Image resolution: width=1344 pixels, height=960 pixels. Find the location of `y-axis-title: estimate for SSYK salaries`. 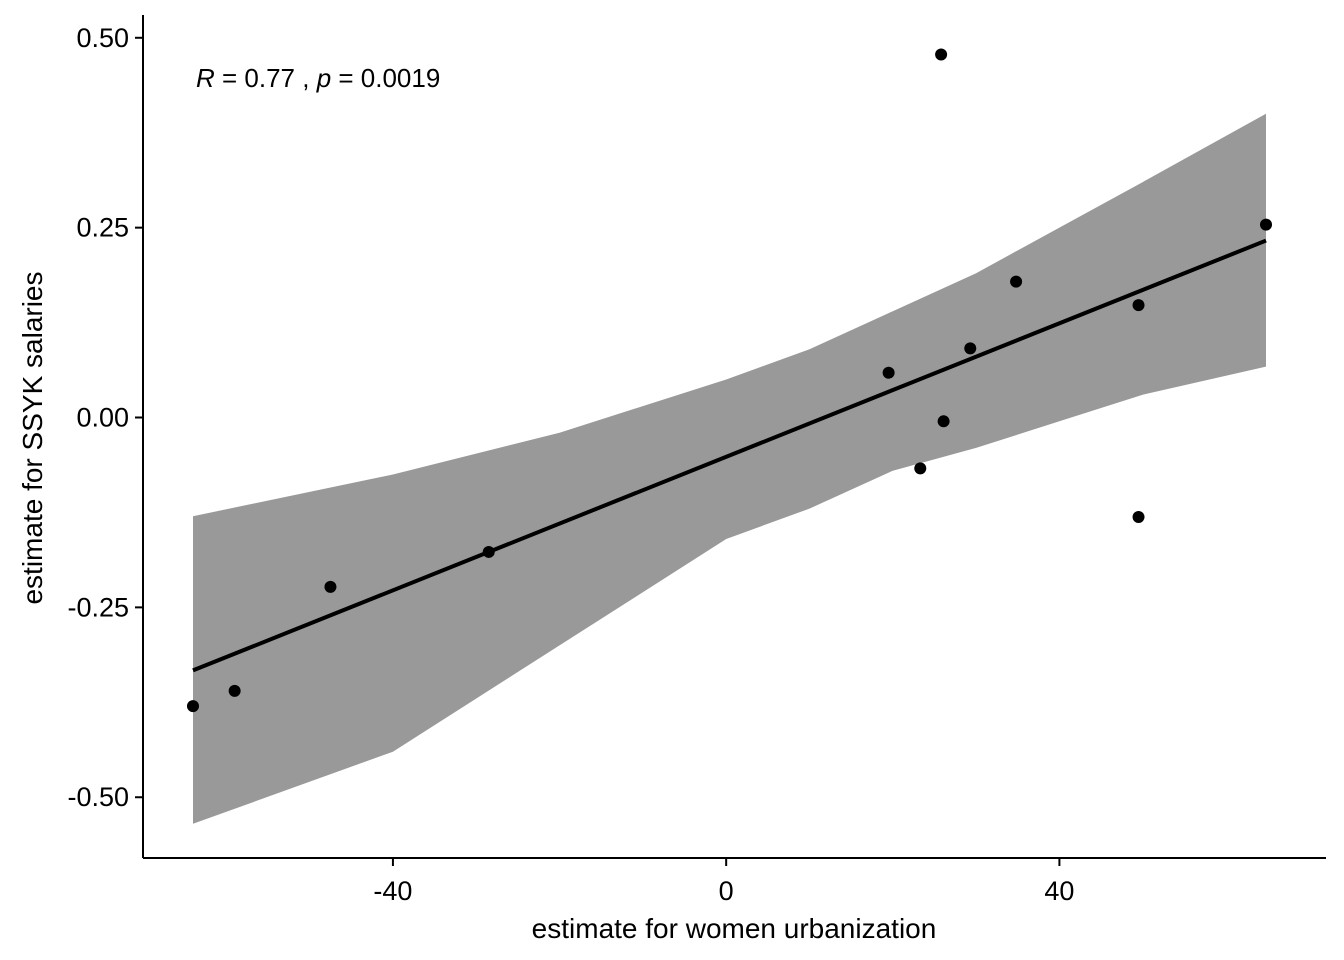

y-axis-title: estimate for SSYK salaries is located at coordinates (32, 437).